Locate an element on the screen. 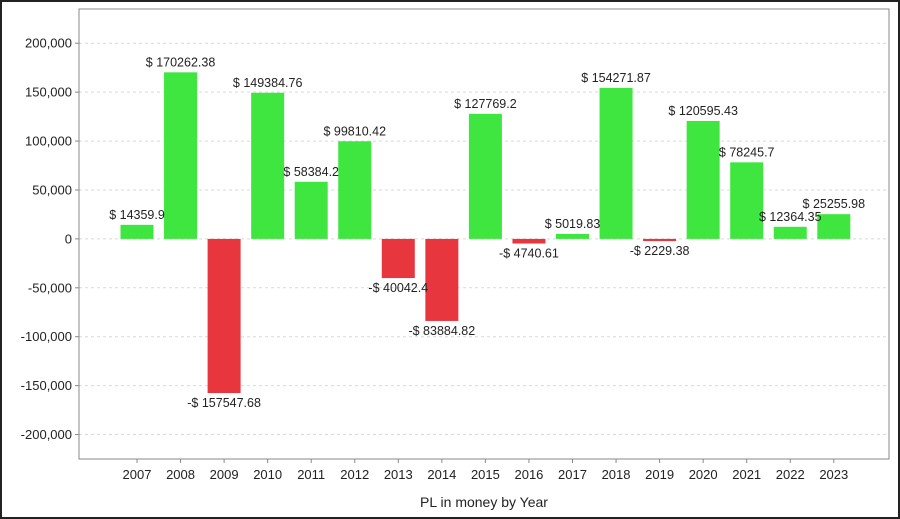  bar-2009 is located at coordinates (224, 316).